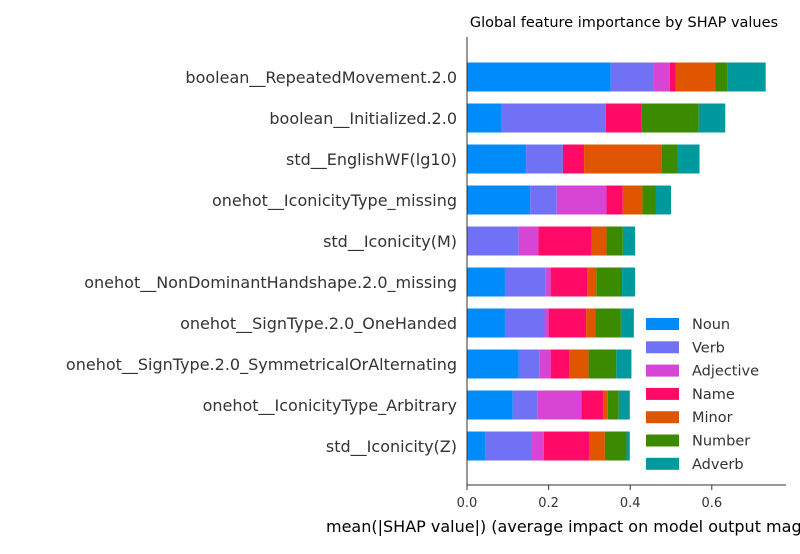 The image size is (800, 554). What do you see at coordinates (467, 503) in the screenshot?
I see `x-tick-label: 0.0` at bounding box center [467, 503].